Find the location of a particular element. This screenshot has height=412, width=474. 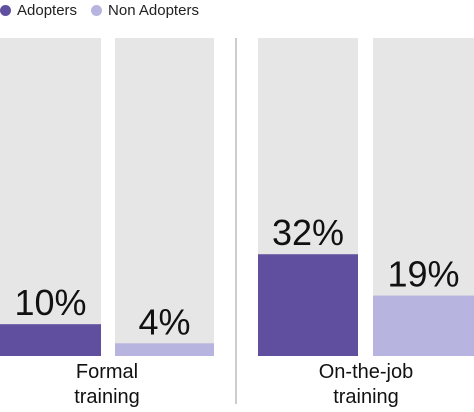

bar-1-non-adopters is located at coordinates (423, 325).